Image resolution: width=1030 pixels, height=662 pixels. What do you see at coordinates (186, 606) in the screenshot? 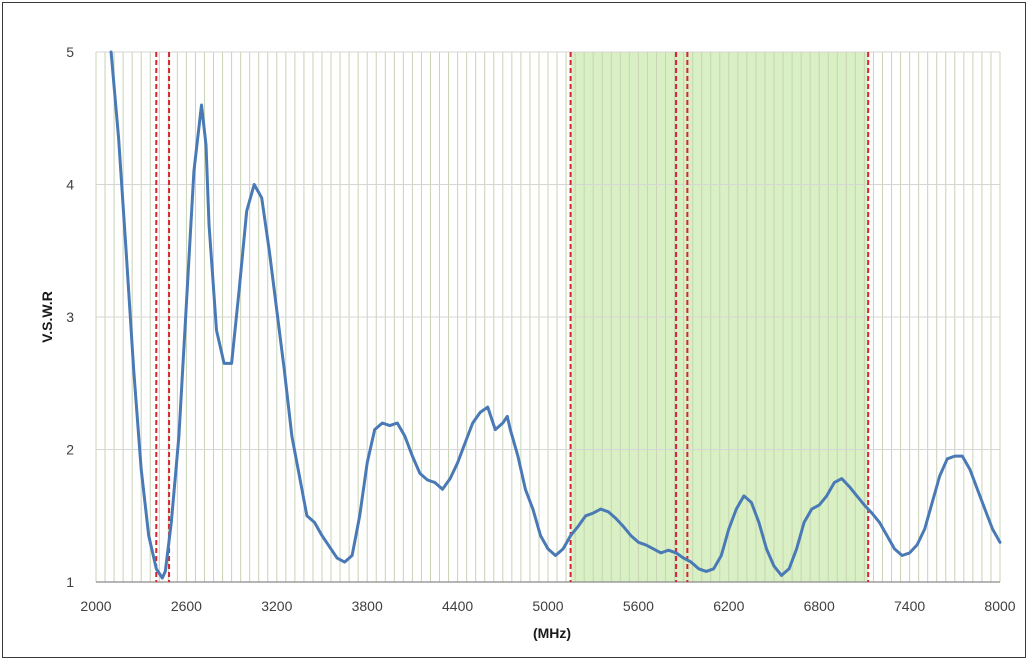
I see `x-tick-label: 2600` at bounding box center [186, 606].